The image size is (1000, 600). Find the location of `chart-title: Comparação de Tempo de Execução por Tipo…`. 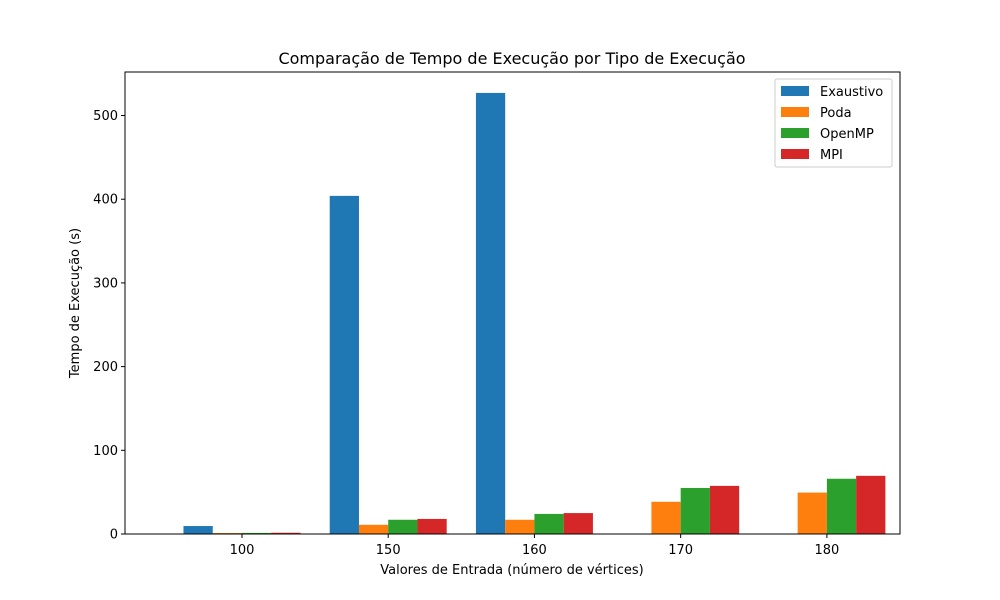

chart-title: Comparação de Tempo de Execução por Tipo… is located at coordinates (511, 58).